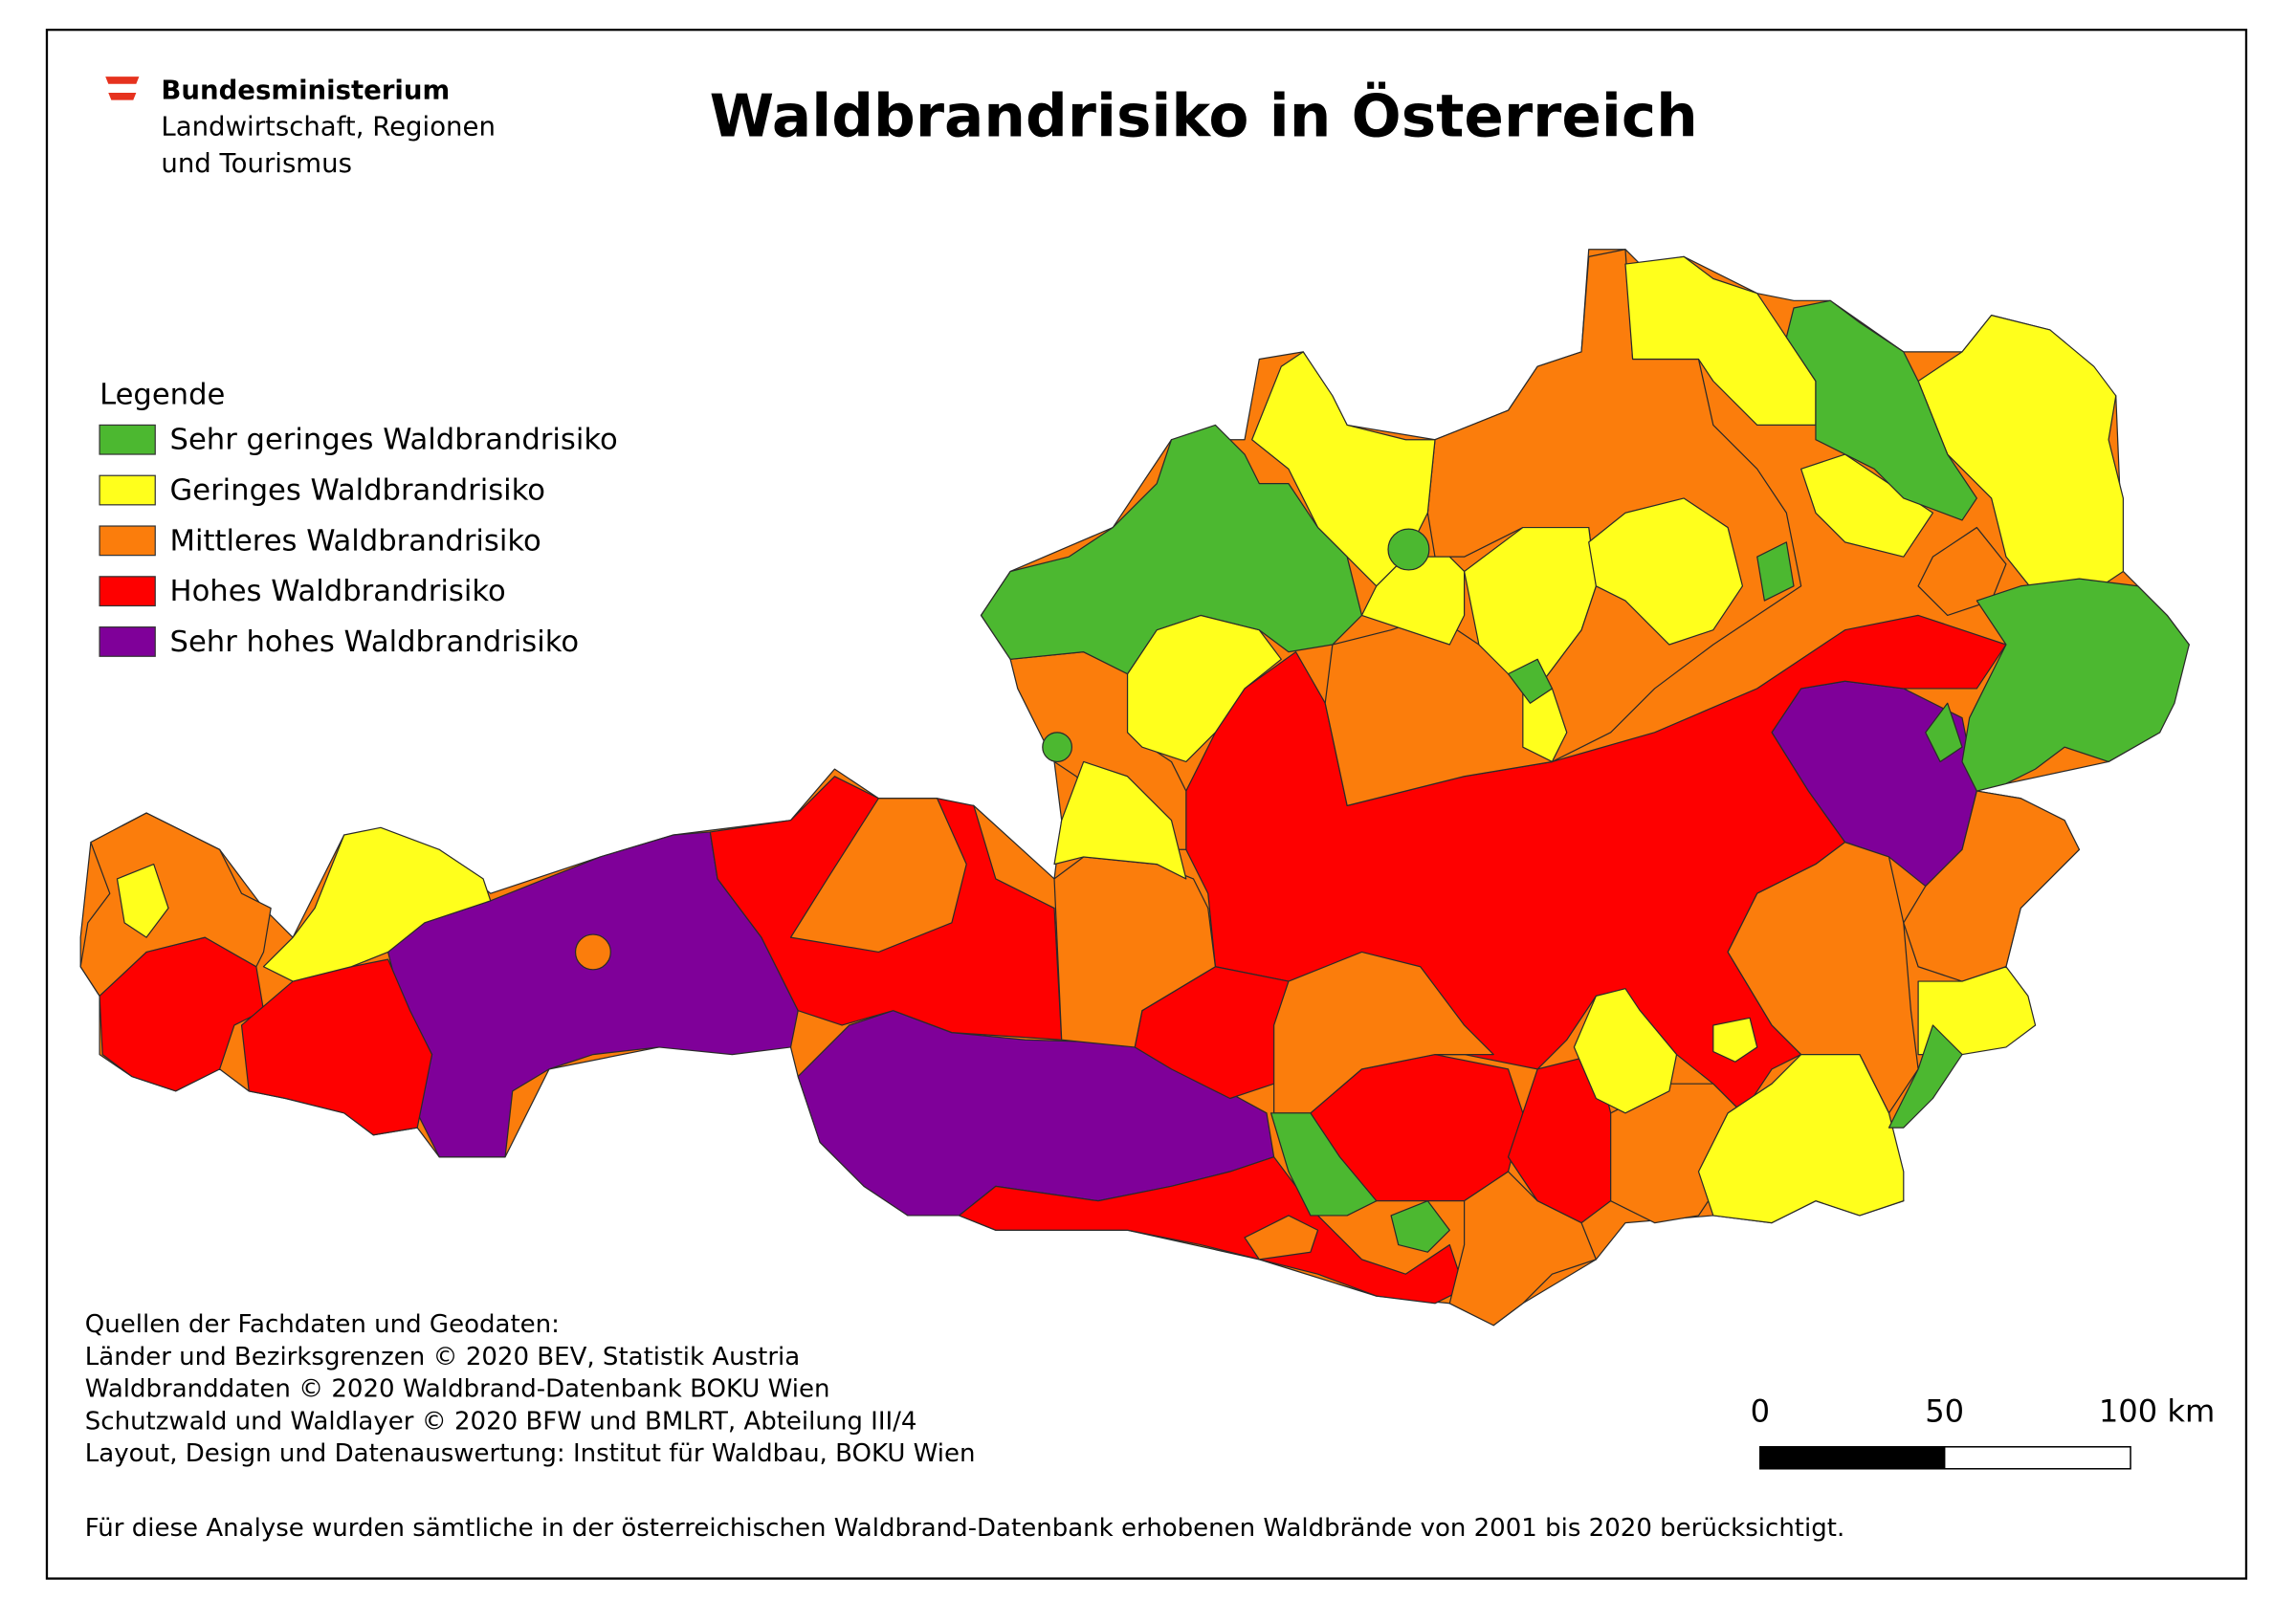  Describe the element at coordinates (162, 394) in the screenshot. I see `legend-title: Legende` at that location.